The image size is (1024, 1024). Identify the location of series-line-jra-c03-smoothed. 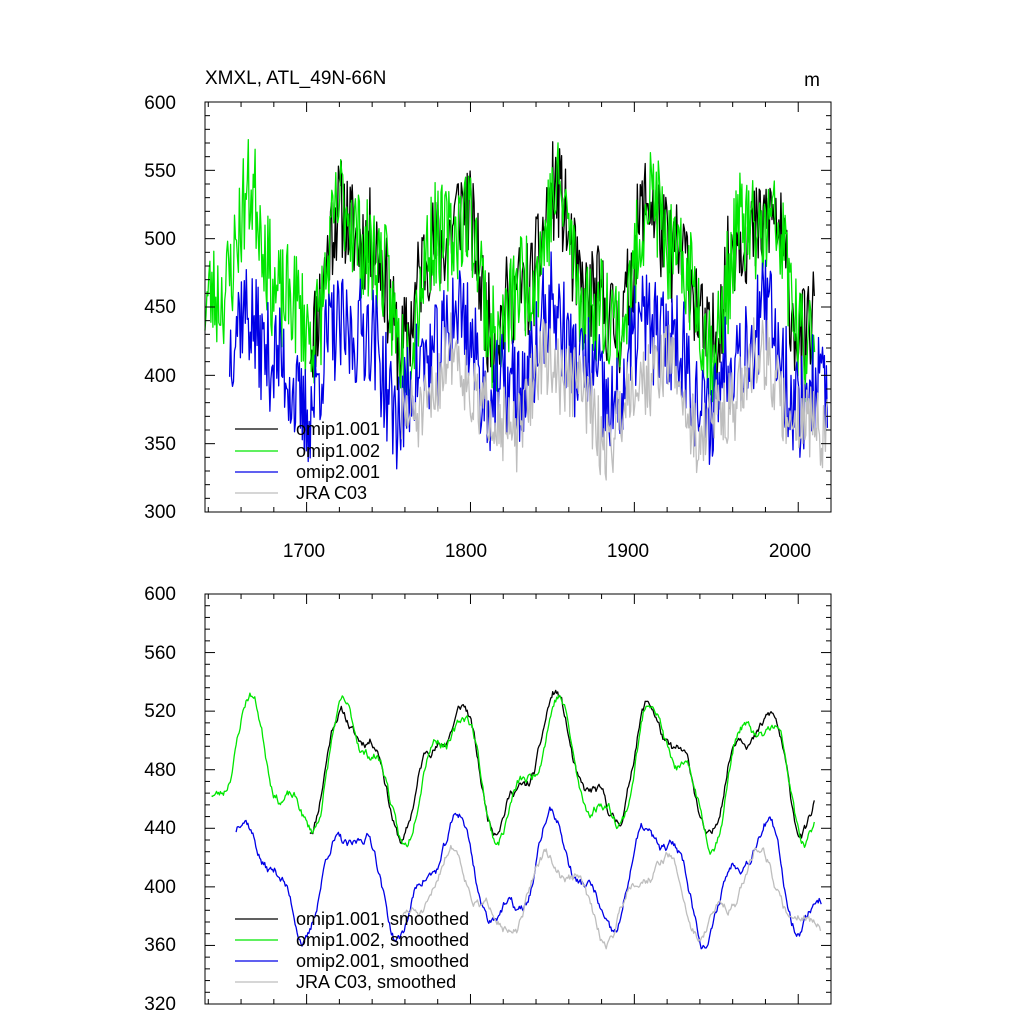
(611, 897).